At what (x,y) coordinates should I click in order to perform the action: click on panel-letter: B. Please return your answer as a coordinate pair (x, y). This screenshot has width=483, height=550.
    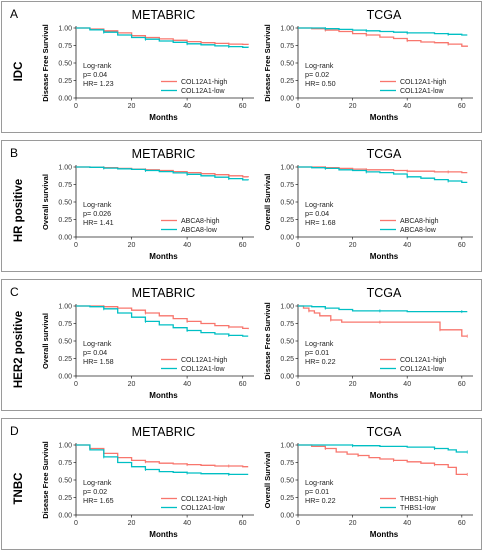
    Looking at the image, I should click on (14, 153).